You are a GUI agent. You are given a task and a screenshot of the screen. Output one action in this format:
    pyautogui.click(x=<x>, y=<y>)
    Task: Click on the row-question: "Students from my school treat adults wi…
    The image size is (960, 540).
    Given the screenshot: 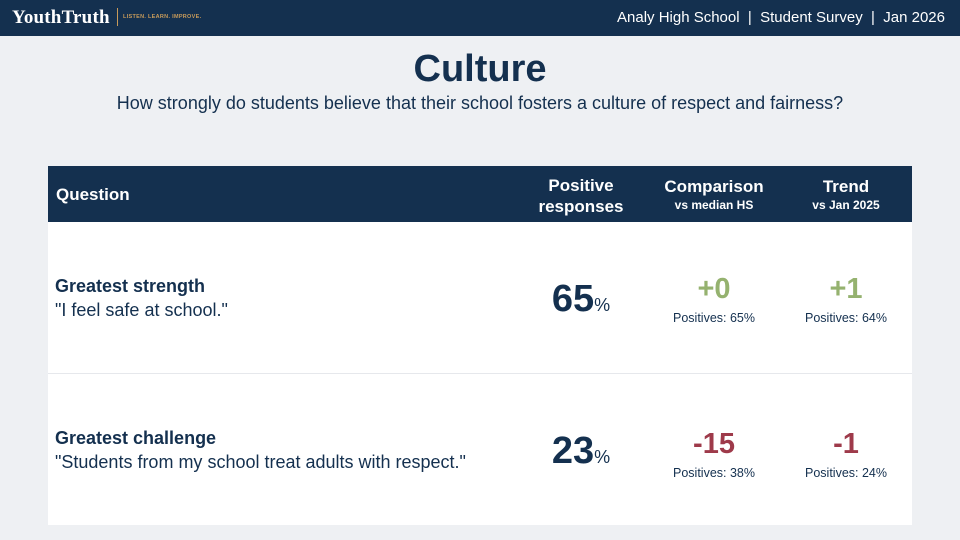 What is the action you would take?
    pyautogui.click(x=260, y=462)
    